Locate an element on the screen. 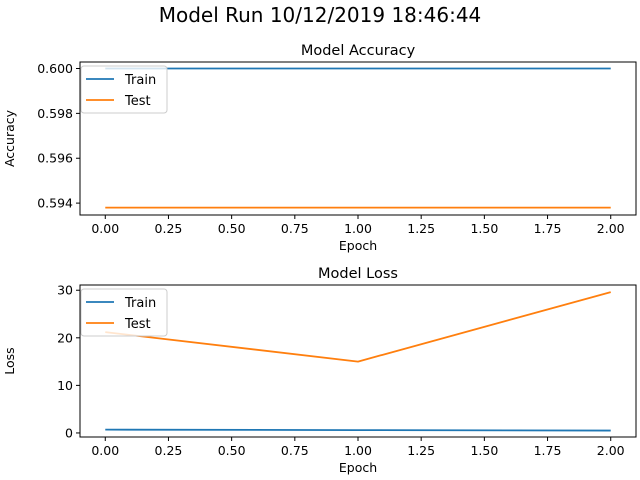 The width and height of the screenshot is (640, 480). loss-x-tick-label: 1.50 is located at coordinates (484, 450).